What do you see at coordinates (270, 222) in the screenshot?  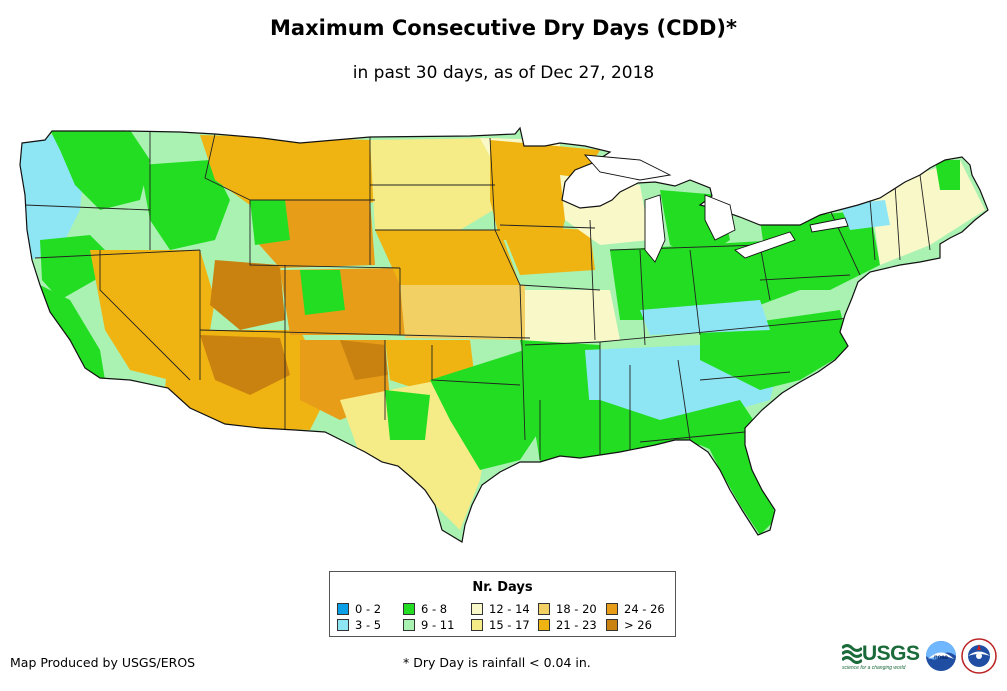 I see `zone-wyoming-green` at bounding box center [270, 222].